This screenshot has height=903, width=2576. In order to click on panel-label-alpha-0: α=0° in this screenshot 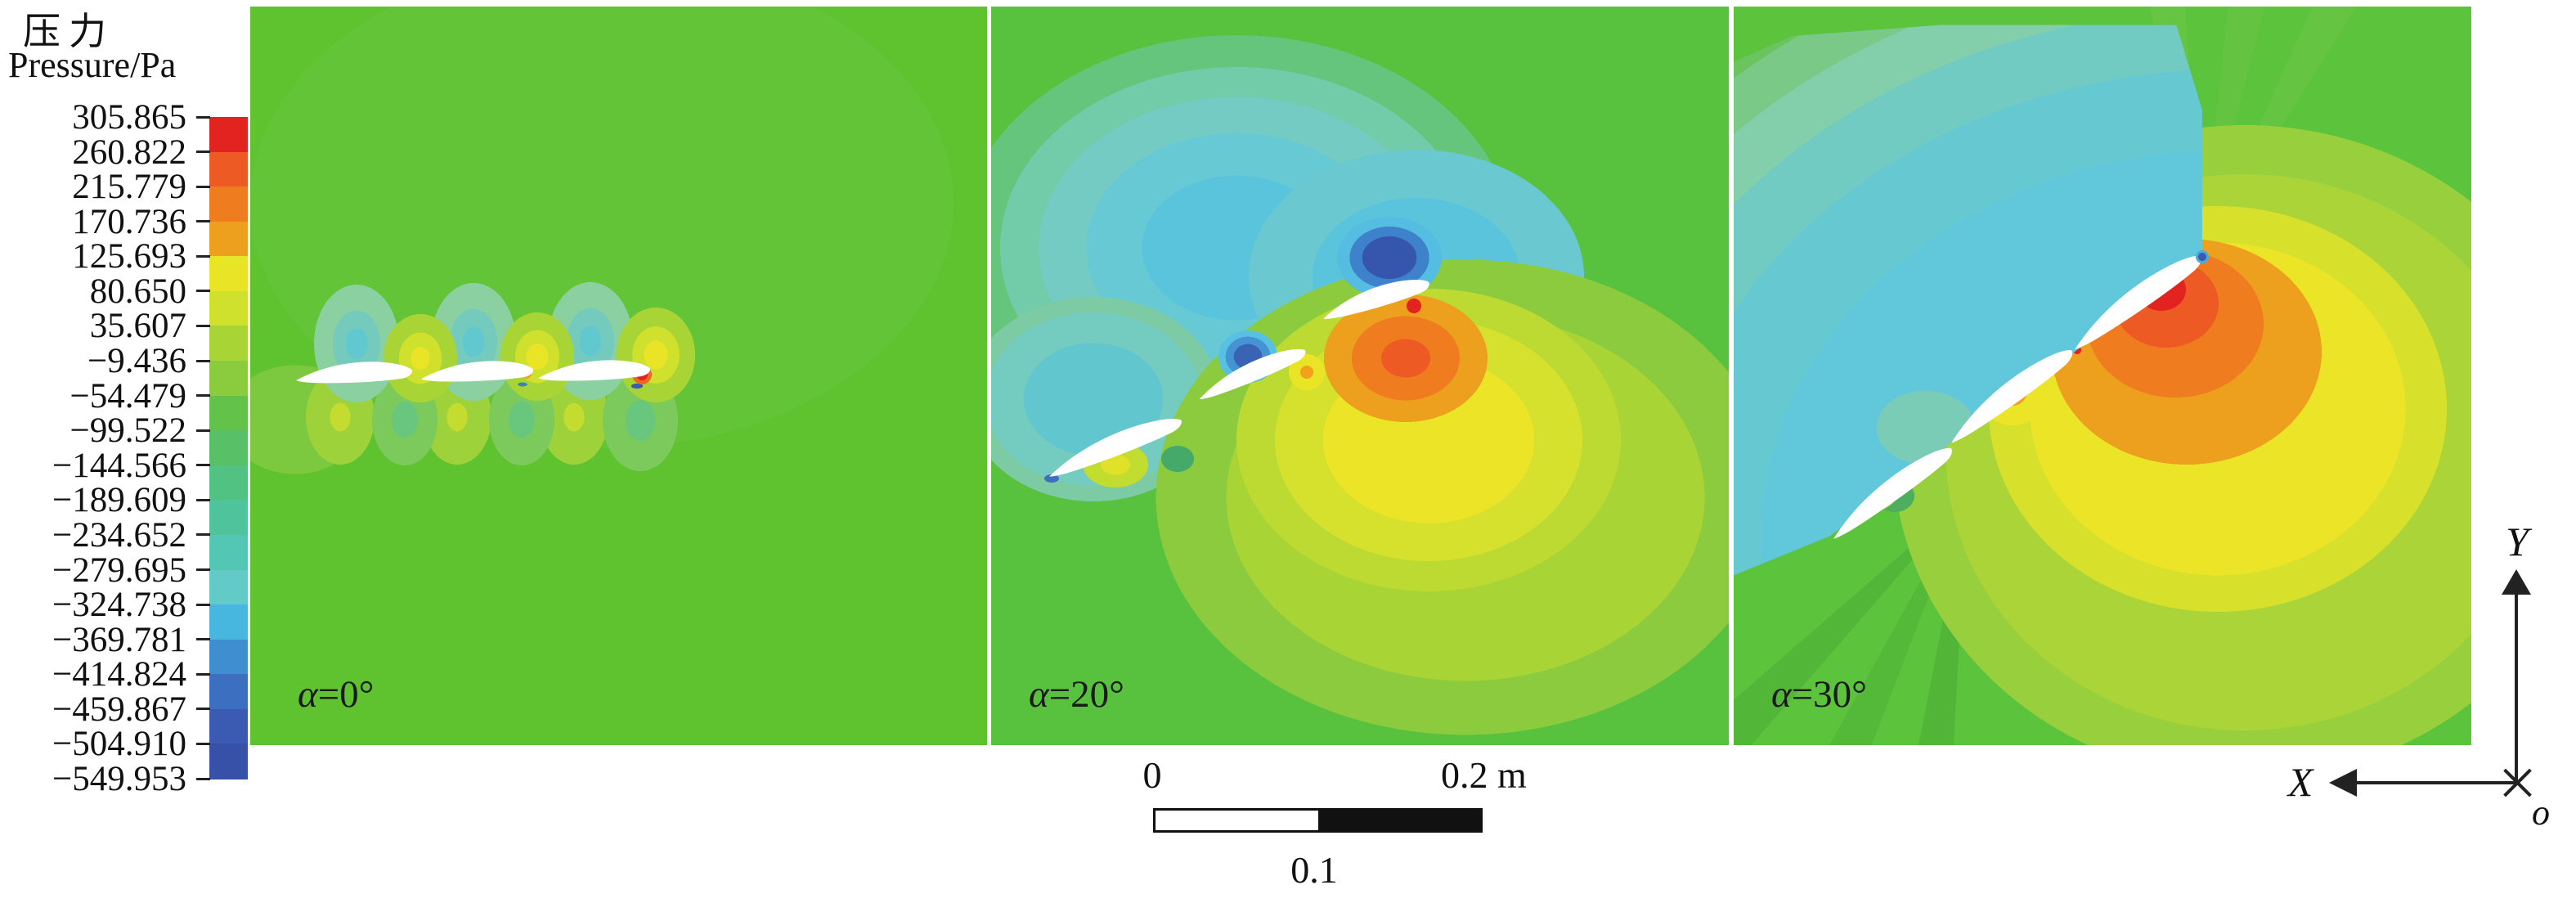, I will do `click(336, 694)`.